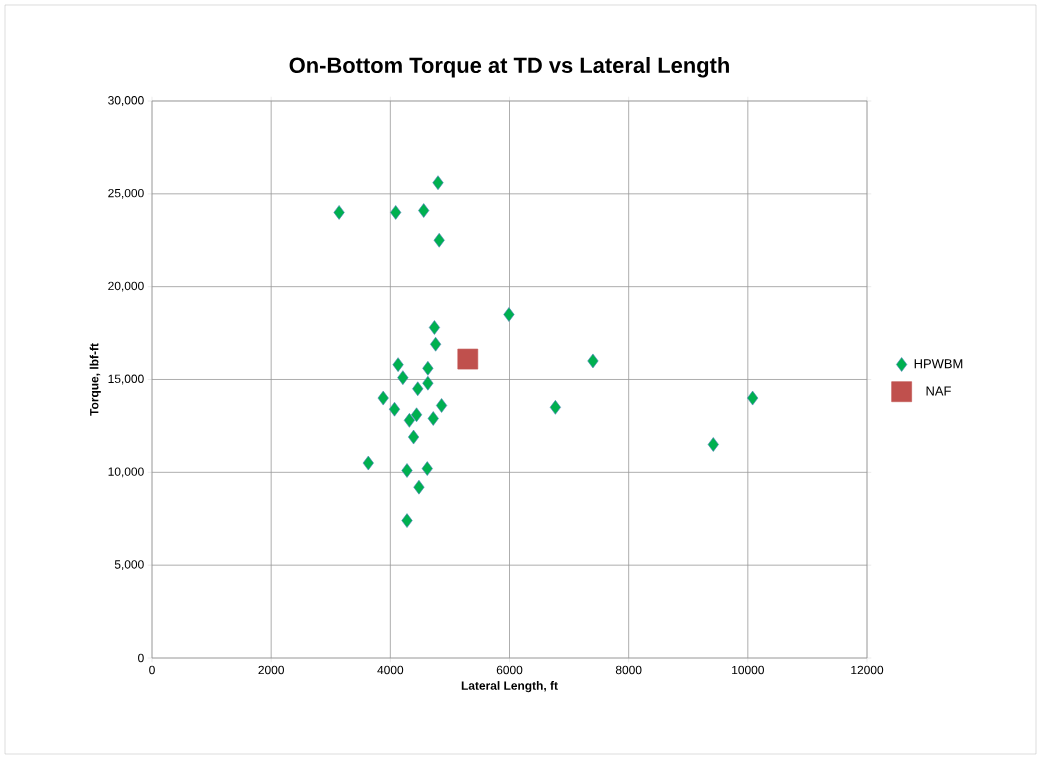 This screenshot has width=1041, height=759. I want to click on y-tick-label: 0, so click(141, 658).